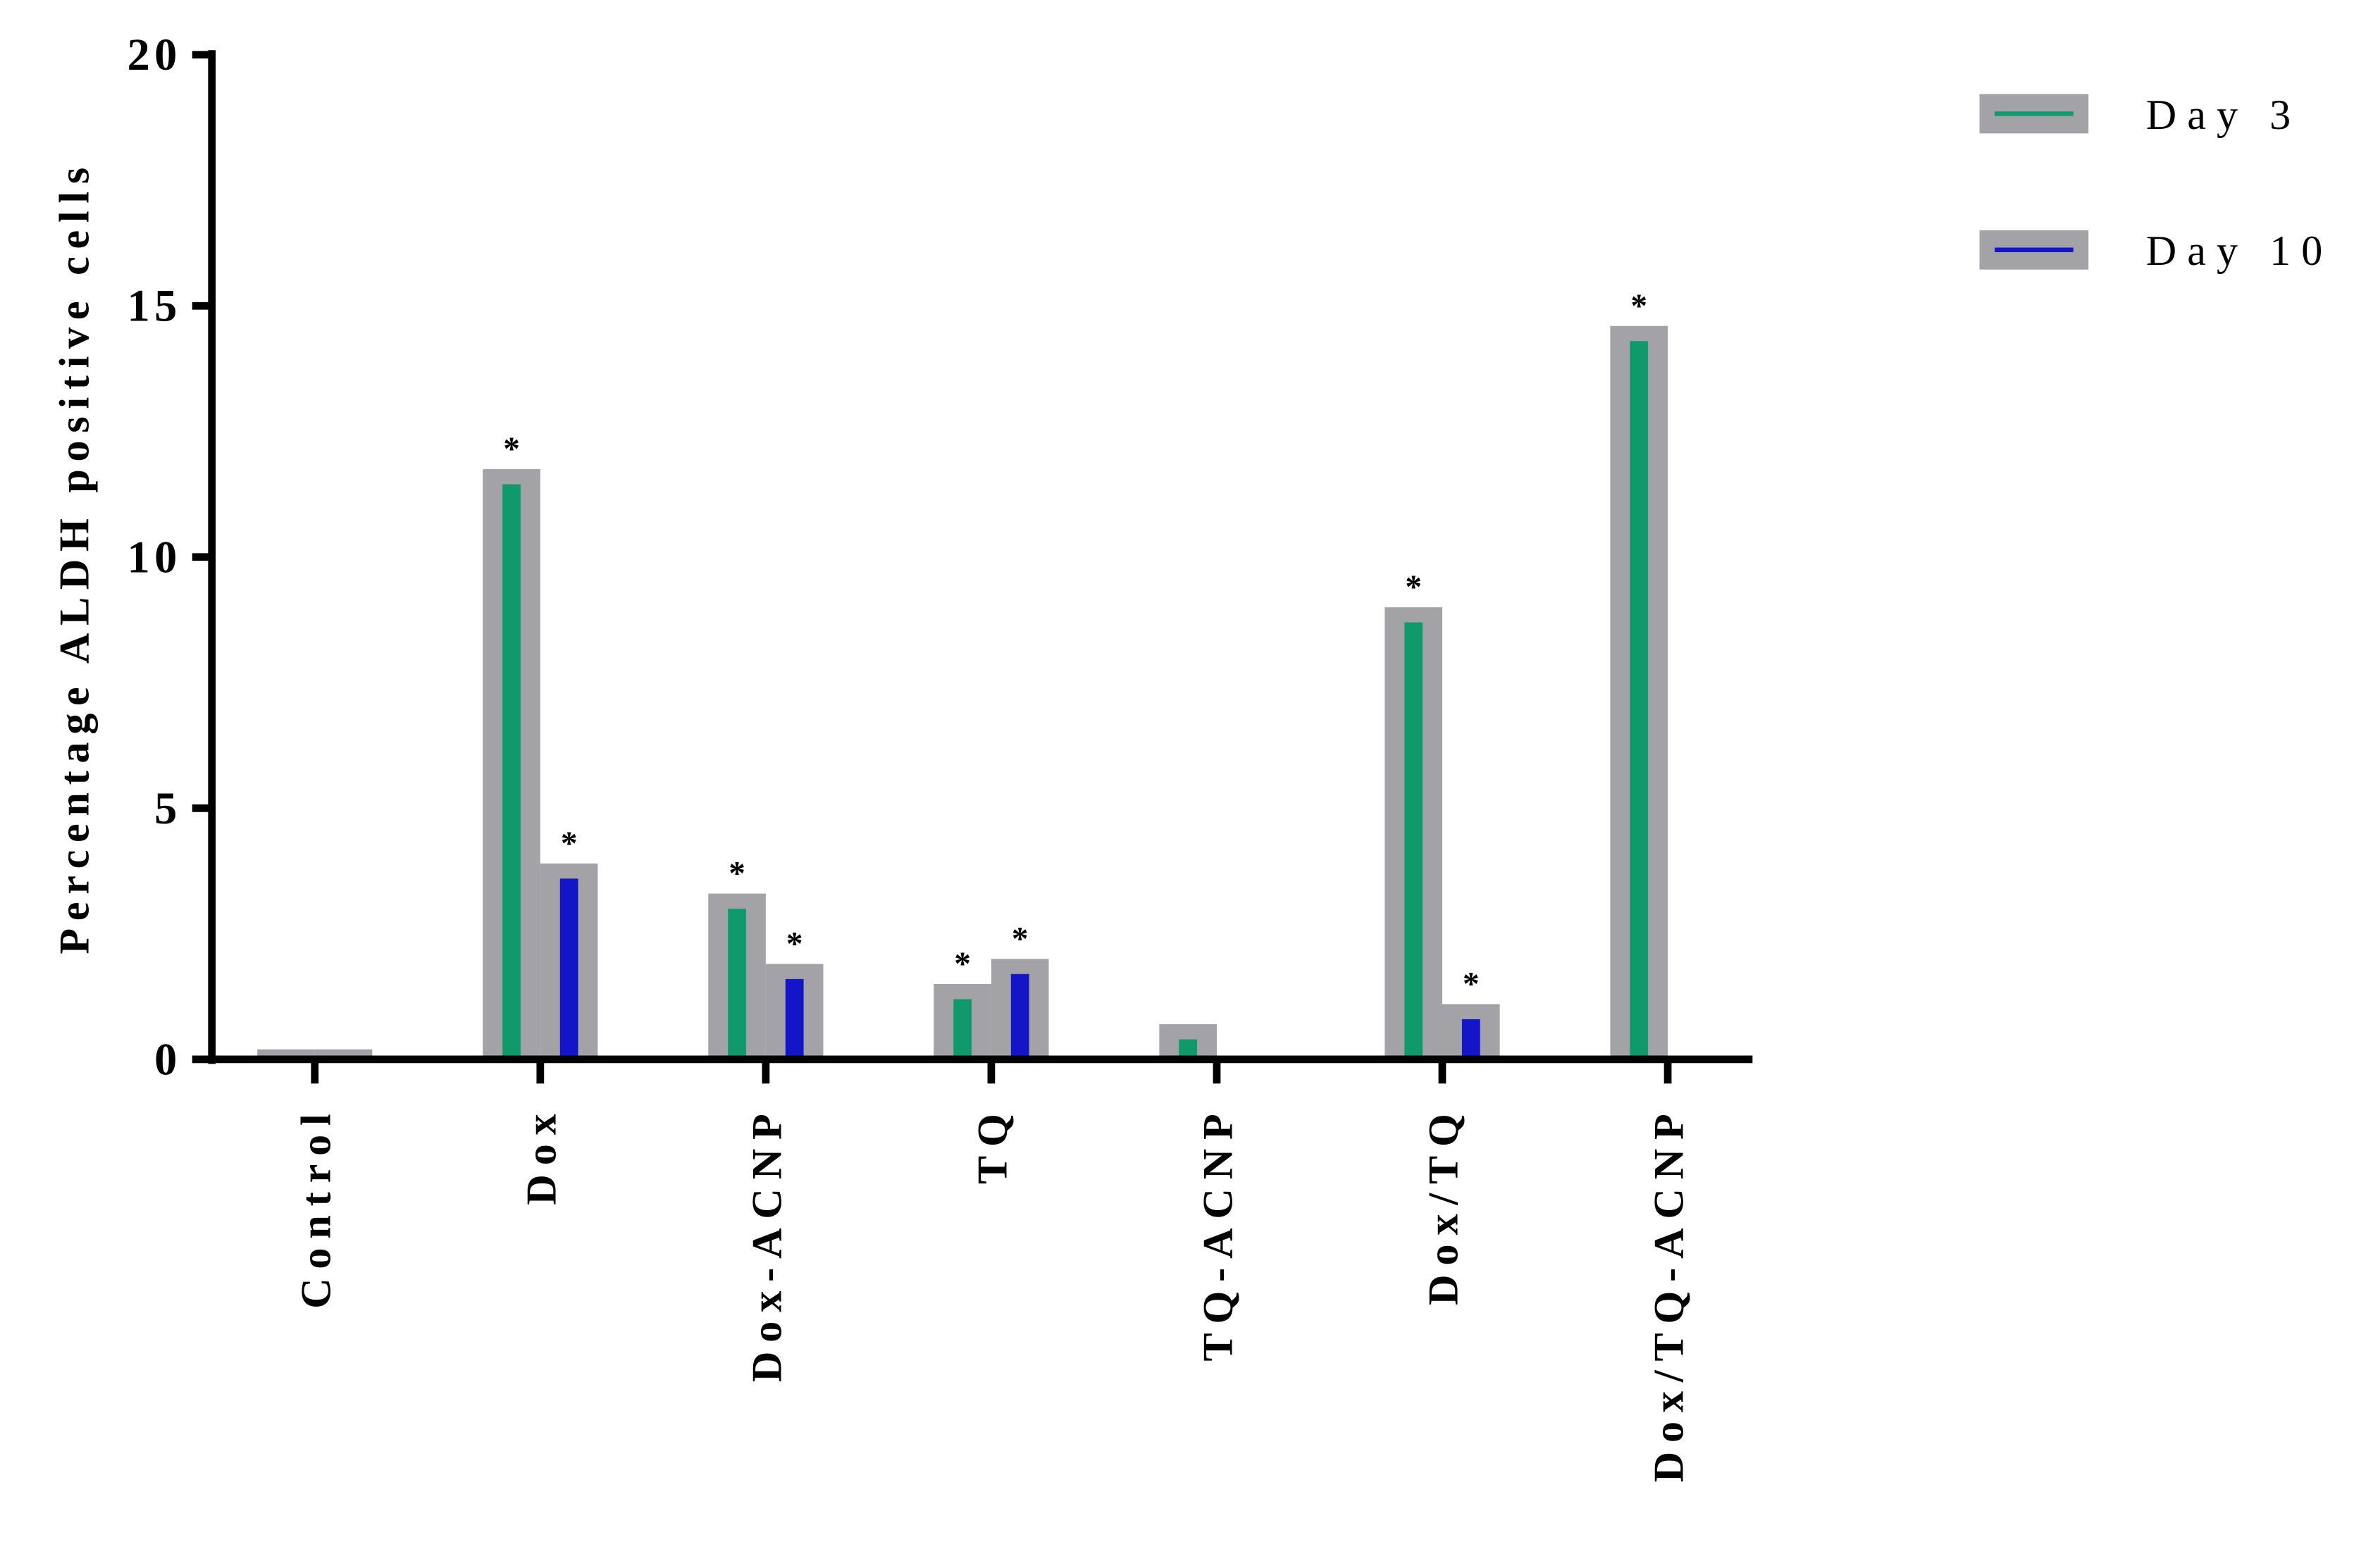  What do you see at coordinates (767, 1243) in the screenshot?
I see `x-tick-label: Dox-ACNP` at bounding box center [767, 1243].